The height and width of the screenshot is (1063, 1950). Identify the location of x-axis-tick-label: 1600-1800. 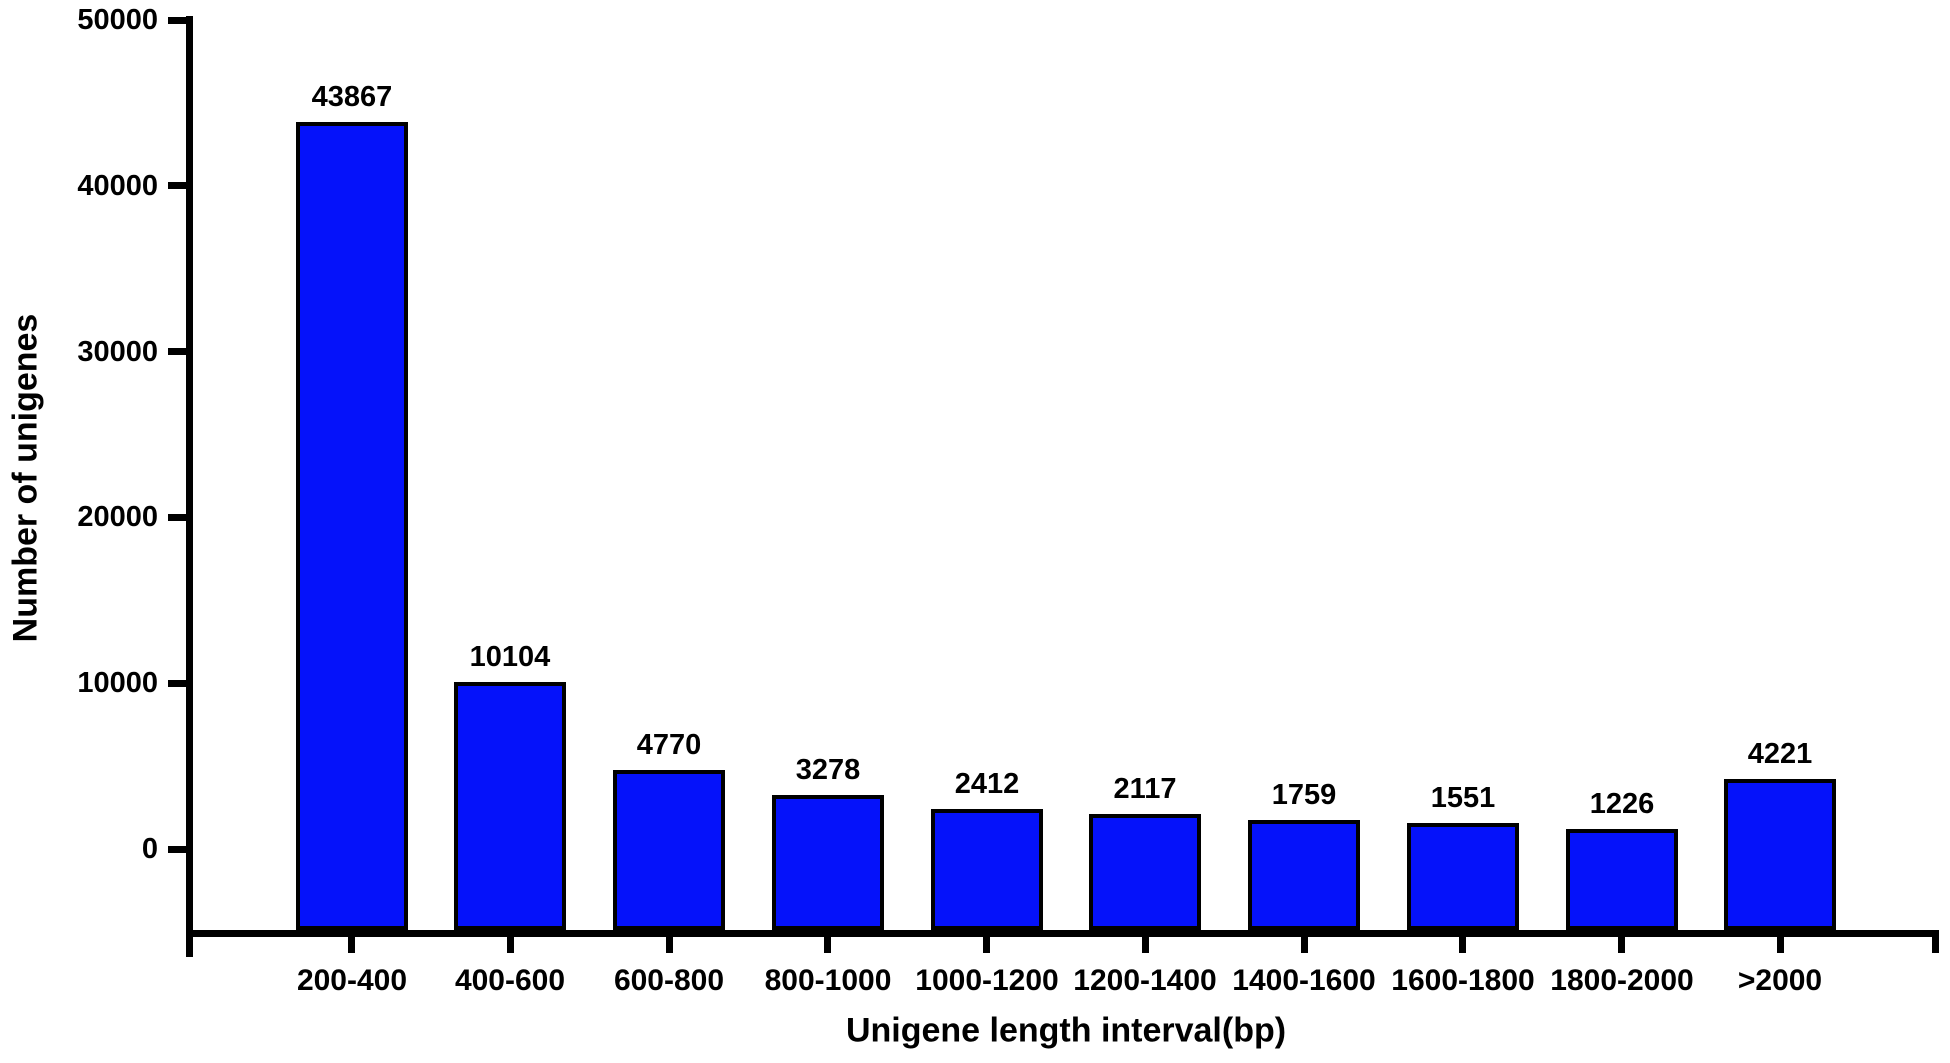
(1463, 980).